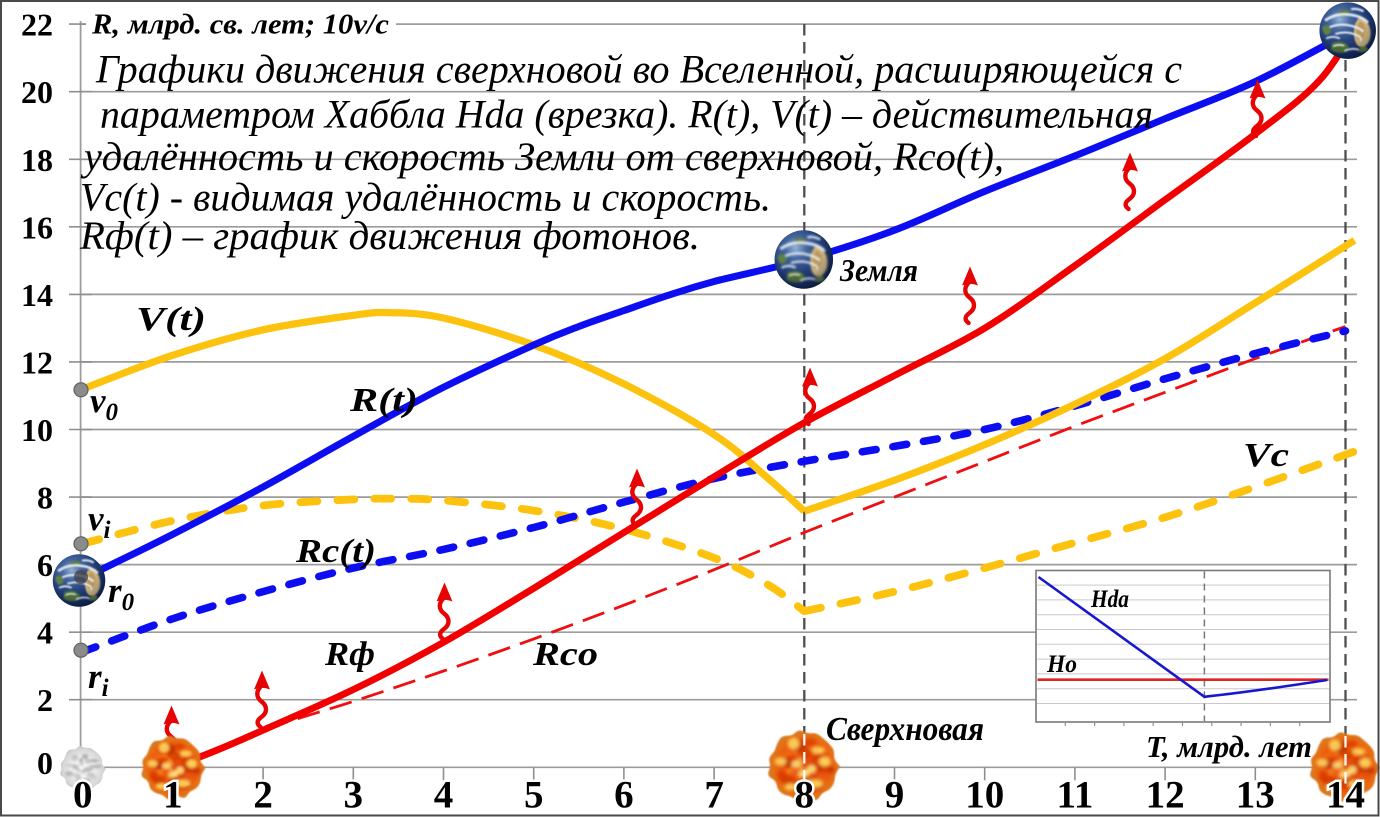 The width and height of the screenshot is (1380, 817). Describe the element at coordinates (171, 319) in the screenshot. I see `svg-text: V(t)` at that location.